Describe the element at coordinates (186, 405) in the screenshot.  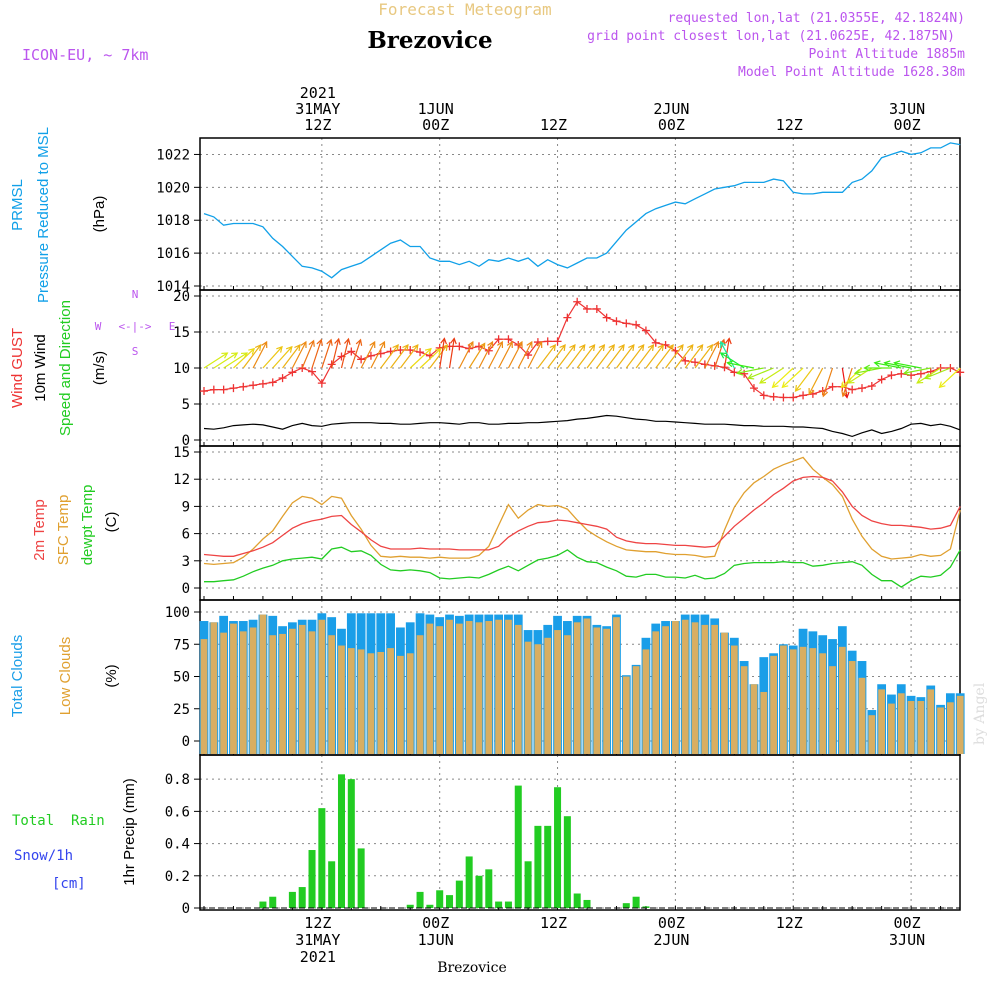
I see `y-tick-label: 5` at that location.